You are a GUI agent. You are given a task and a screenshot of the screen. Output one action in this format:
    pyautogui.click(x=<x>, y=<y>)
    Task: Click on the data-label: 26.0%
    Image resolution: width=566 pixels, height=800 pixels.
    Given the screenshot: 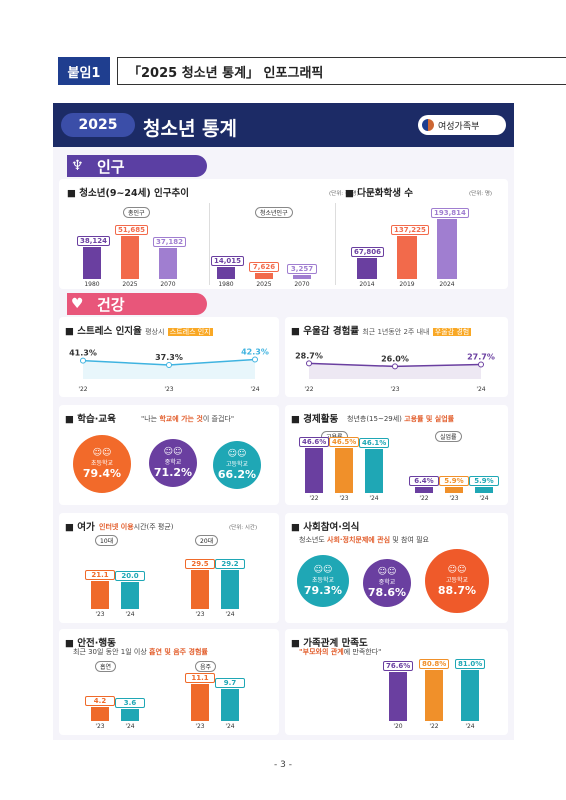 What is the action you would take?
    pyautogui.click(x=395, y=358)
    